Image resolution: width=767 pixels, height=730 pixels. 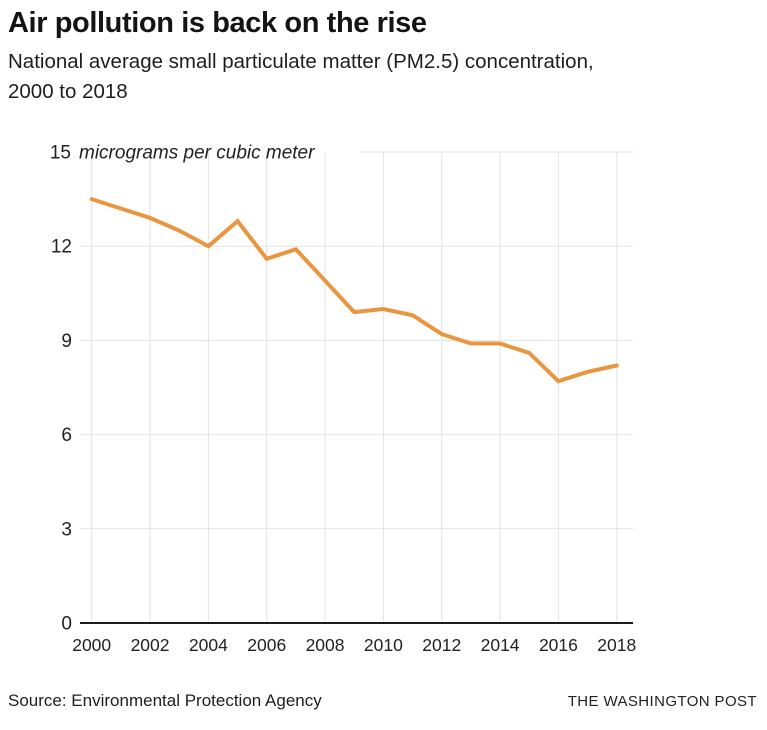 I want to click on y-tick-label: 6, so click(x=66, y=435).